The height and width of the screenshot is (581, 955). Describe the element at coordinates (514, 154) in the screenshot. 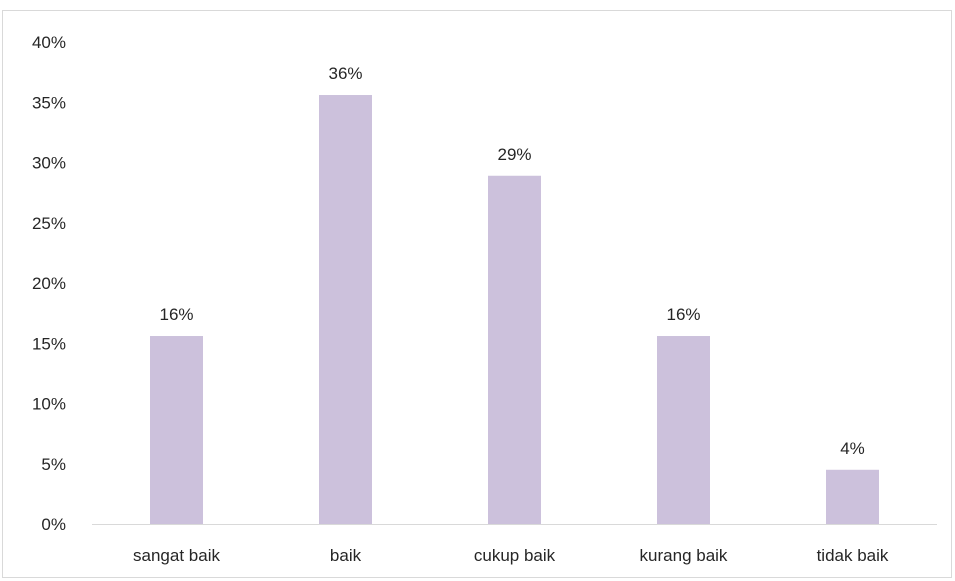

I see `data-label: 29%` at that location.